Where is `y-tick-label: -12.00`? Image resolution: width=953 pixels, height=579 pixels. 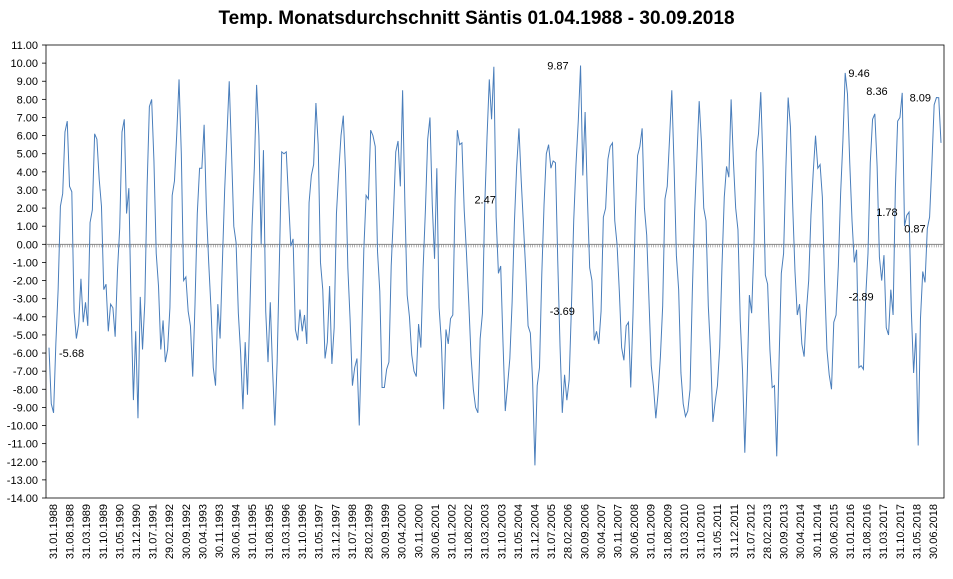 y-tick-label: -12.00 is located at coordinates (22, 463).